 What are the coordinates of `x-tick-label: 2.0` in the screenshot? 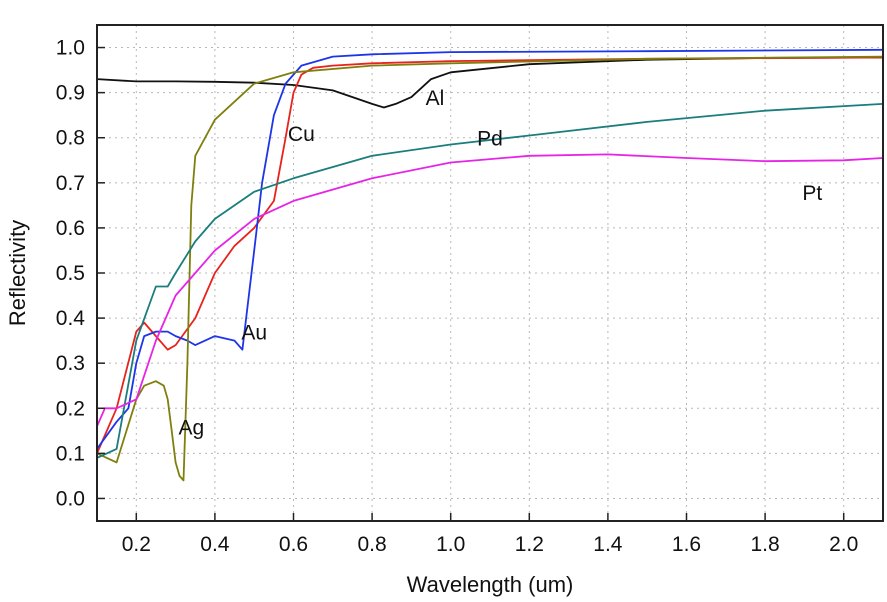 It's located at (843, 544).